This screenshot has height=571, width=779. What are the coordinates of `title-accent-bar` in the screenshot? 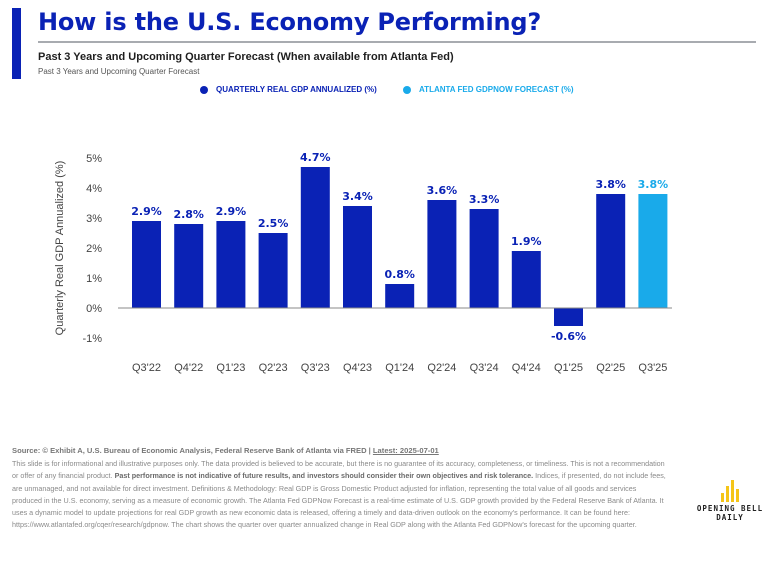 It's located at (16, 43).